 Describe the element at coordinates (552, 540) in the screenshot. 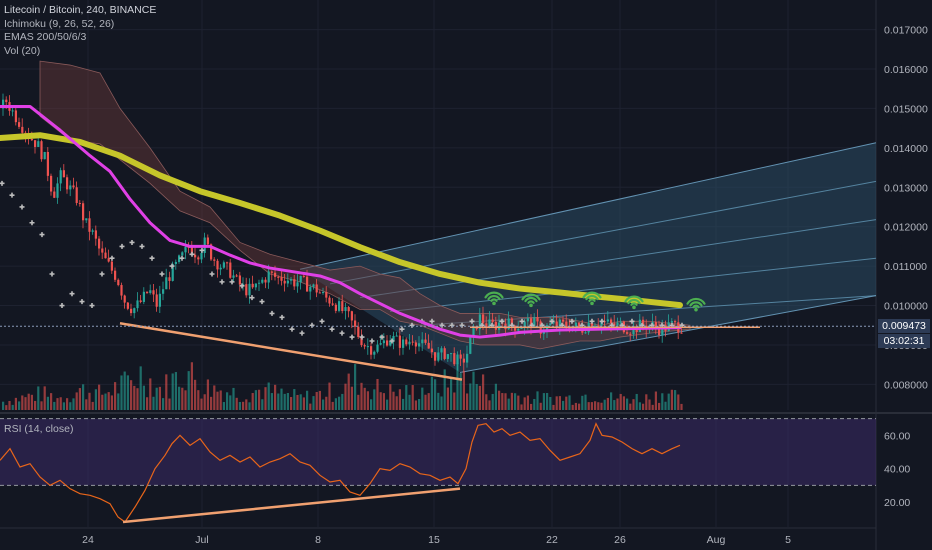

I see `time-tick-label: 22` at that location.